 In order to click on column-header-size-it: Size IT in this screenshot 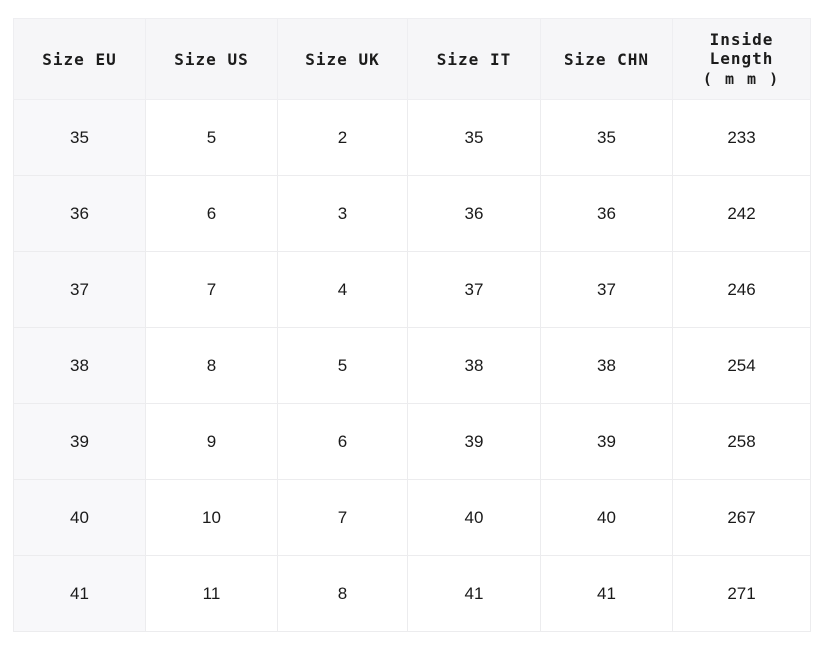, I will do `click(474, 59)`.